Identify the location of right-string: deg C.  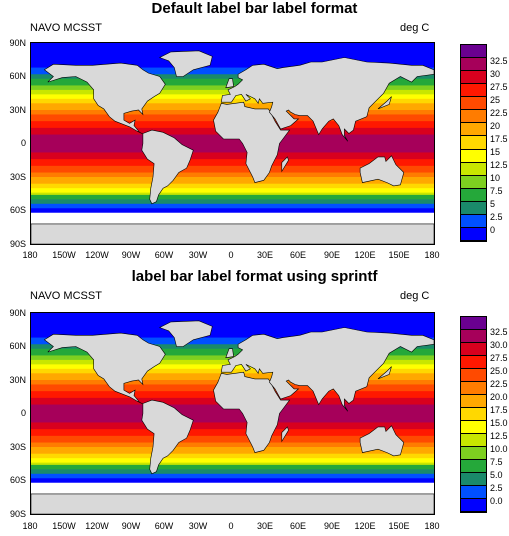
(415, 28).